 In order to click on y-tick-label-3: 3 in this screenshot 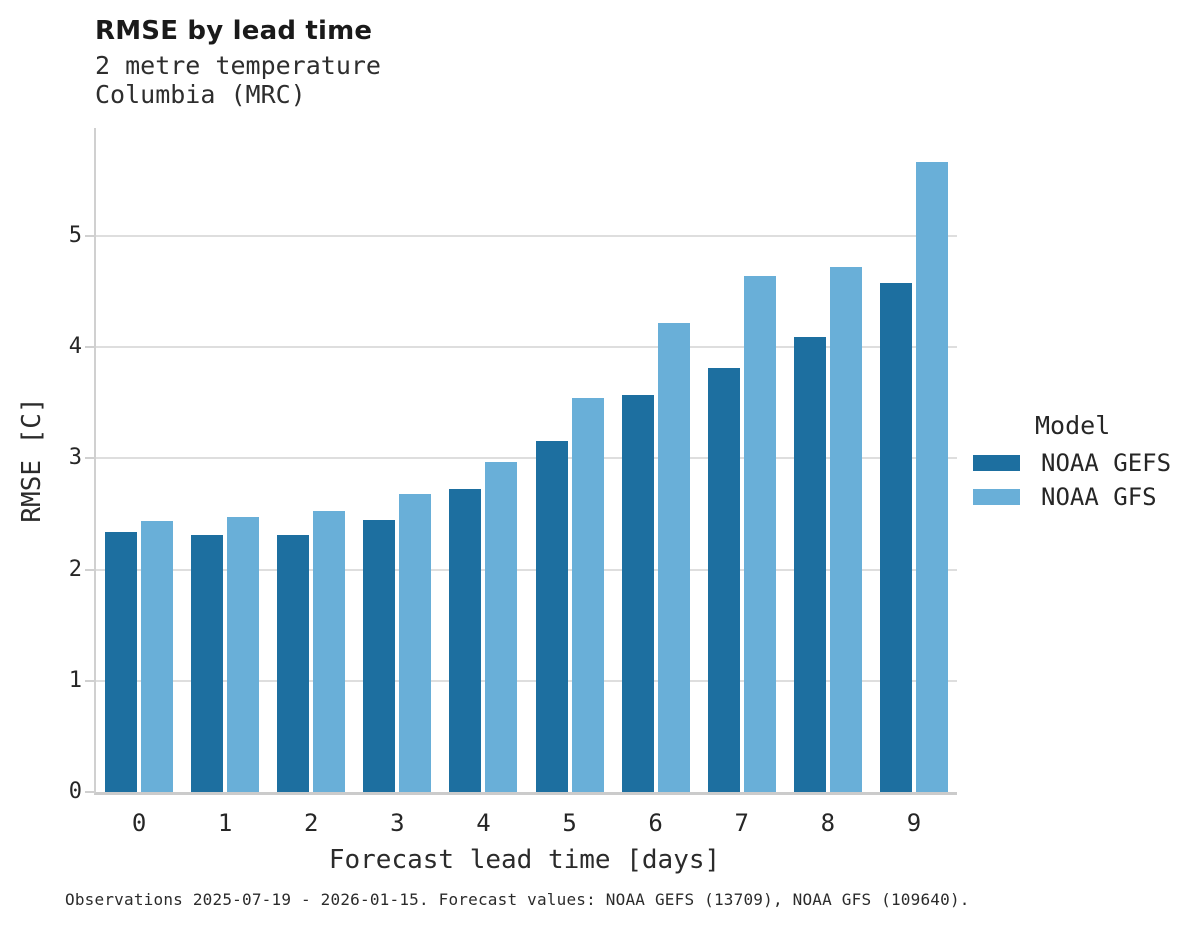, I will do `click(75, 458)`.